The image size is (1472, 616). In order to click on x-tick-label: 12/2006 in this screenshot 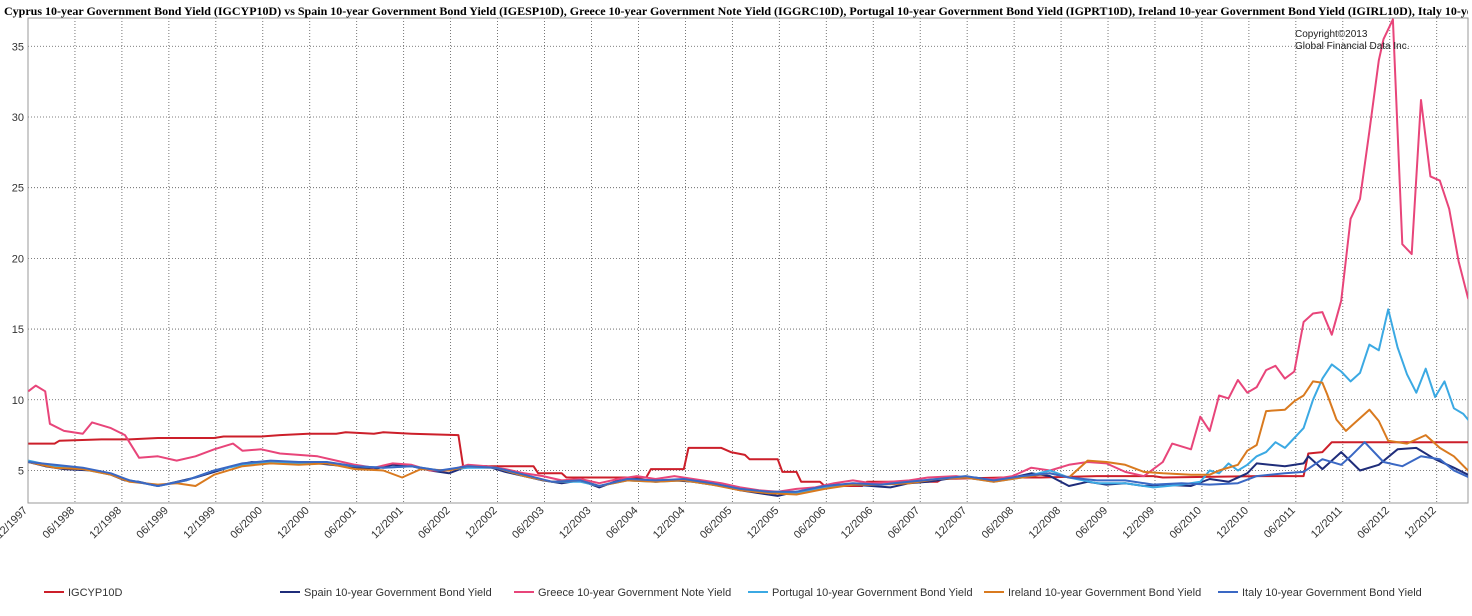, I will do `click(857, 523)`.